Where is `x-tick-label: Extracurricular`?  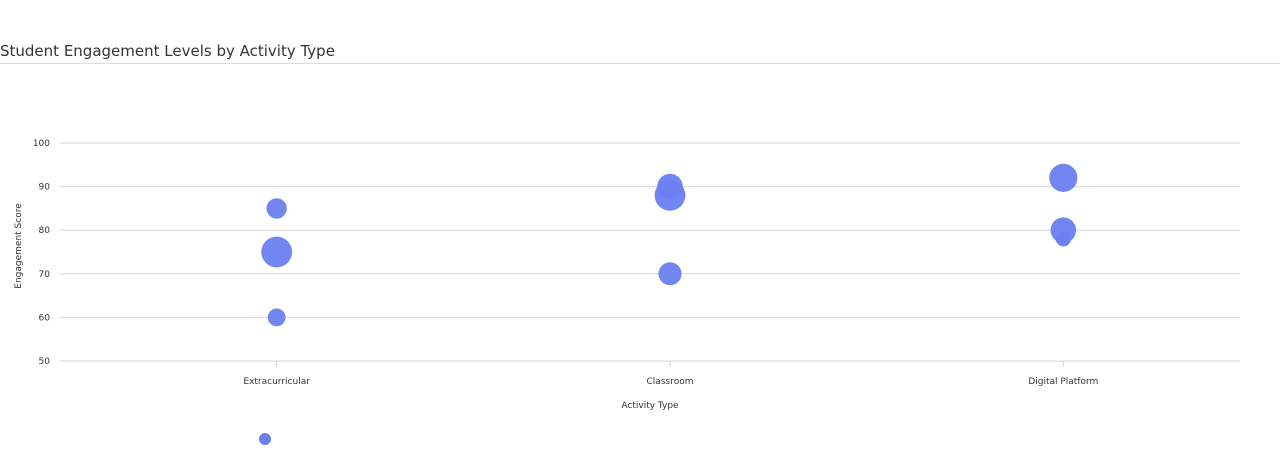 x-tick-label: Extracurricular is located at coordinates (276, 382).